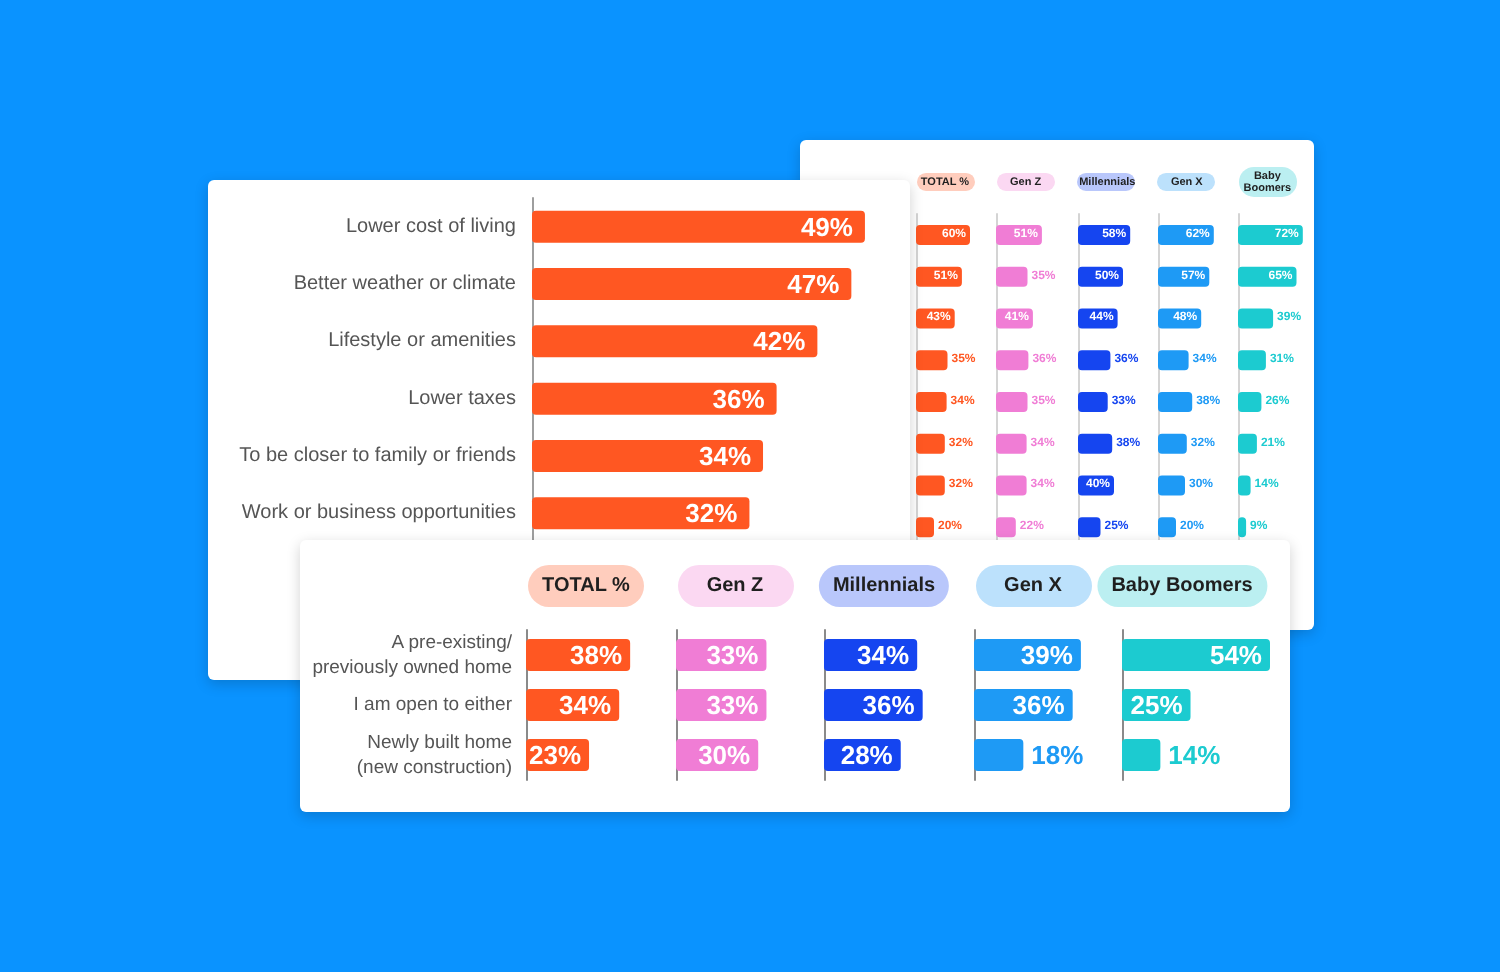  I want to click on data-label: 18%, so click(1057, 755).